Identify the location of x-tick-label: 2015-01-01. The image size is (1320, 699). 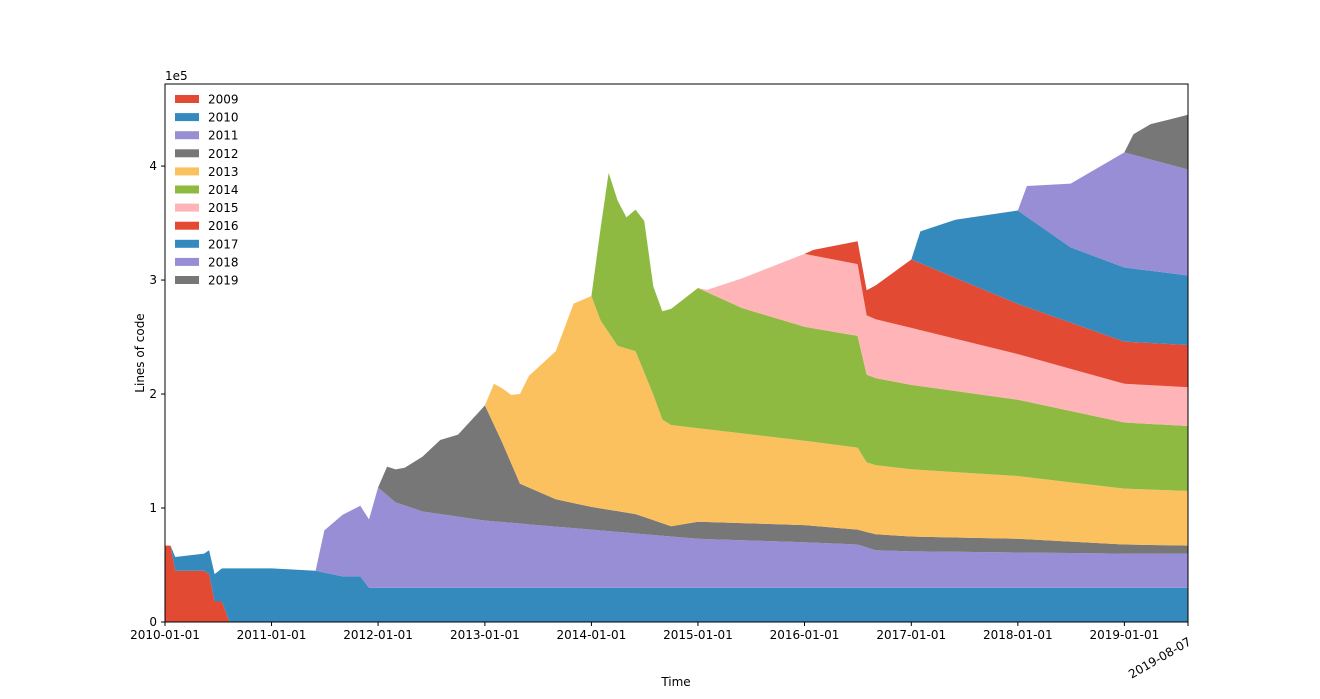
(698, 635).